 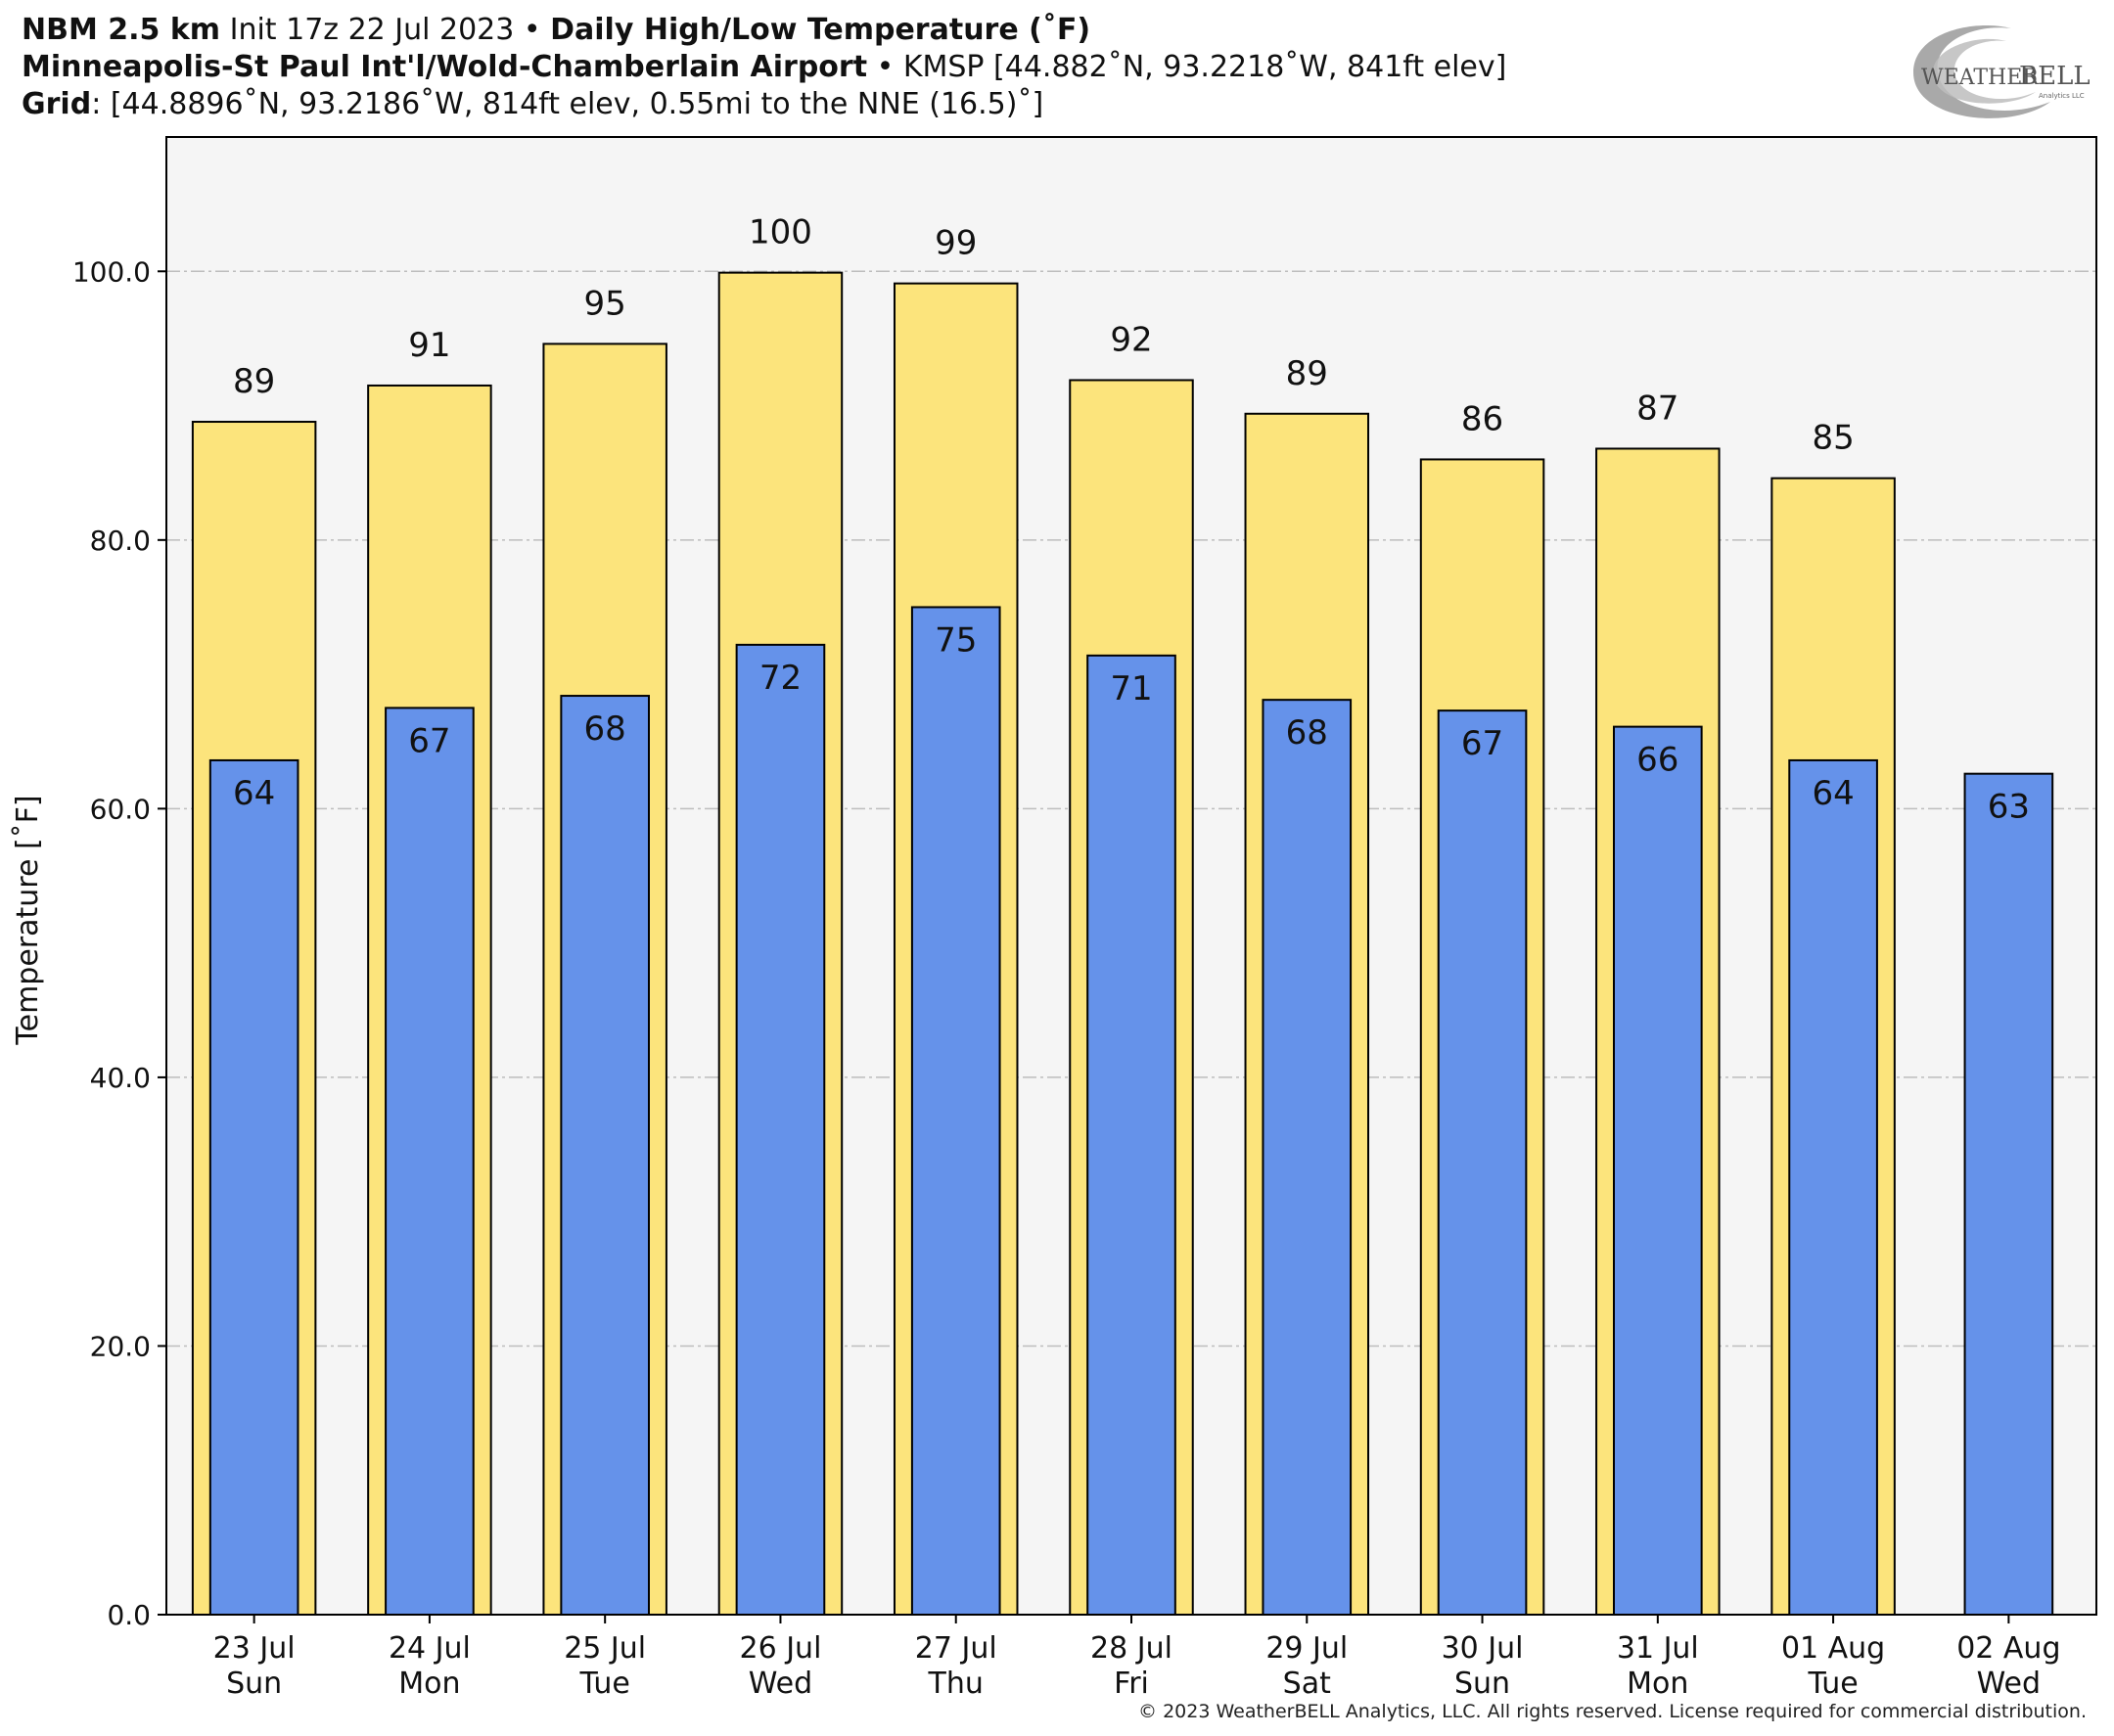 What do you see at coordinates (121, 809) in the screenshot?
I see `y-tick-label: 60.0` at bounding box center [121, 809].